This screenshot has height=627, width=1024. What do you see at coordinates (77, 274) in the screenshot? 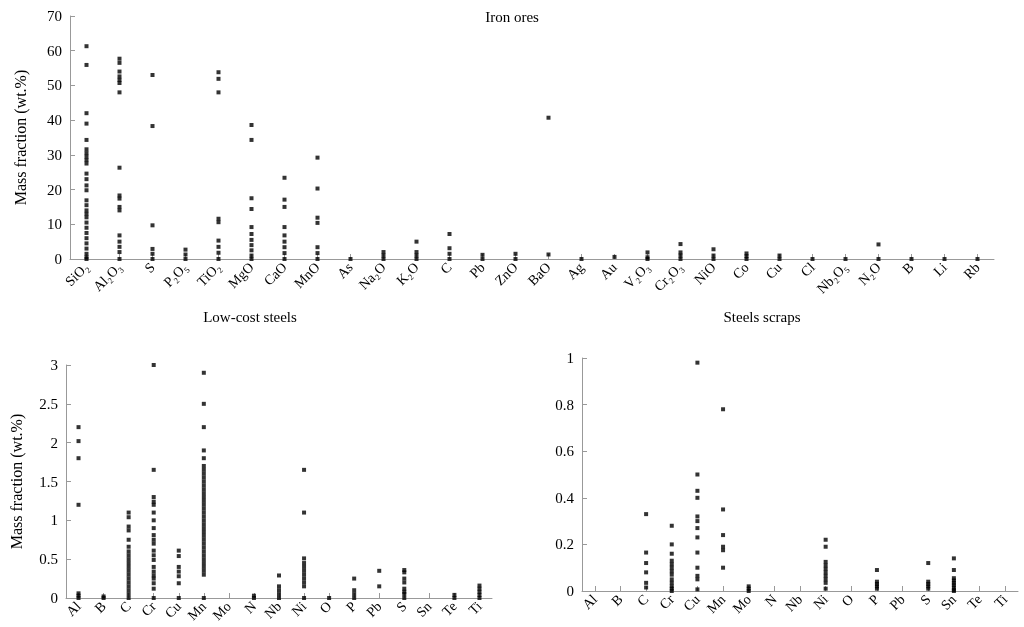
I see `x-tick-label: SiO₂` at bounding box center [77, 274].